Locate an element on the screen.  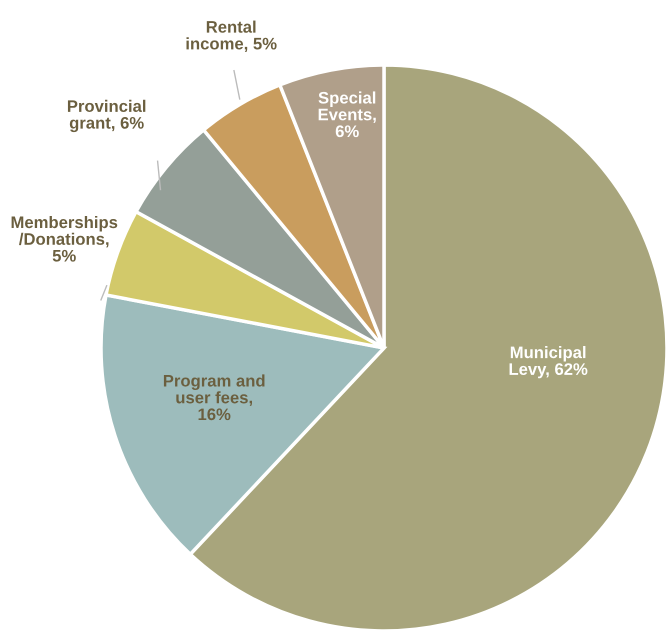
slice-label: Provincial grant, 6% is located at coordinates (107, 116).